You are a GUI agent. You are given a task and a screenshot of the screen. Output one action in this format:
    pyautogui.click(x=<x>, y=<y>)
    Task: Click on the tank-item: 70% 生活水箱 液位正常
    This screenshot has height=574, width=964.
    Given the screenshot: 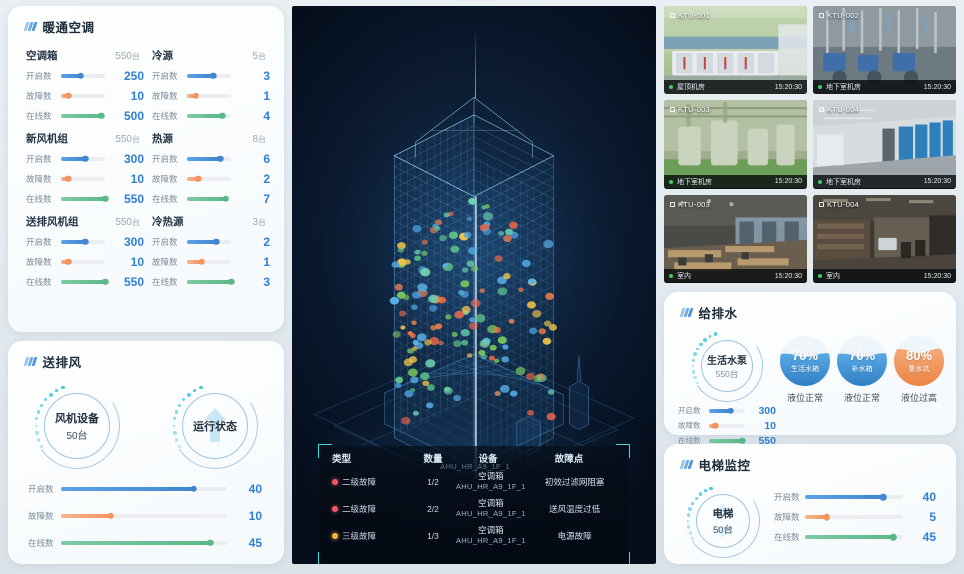 What is the action you would take?
    pyautogui.click(x=805, y=370)
    